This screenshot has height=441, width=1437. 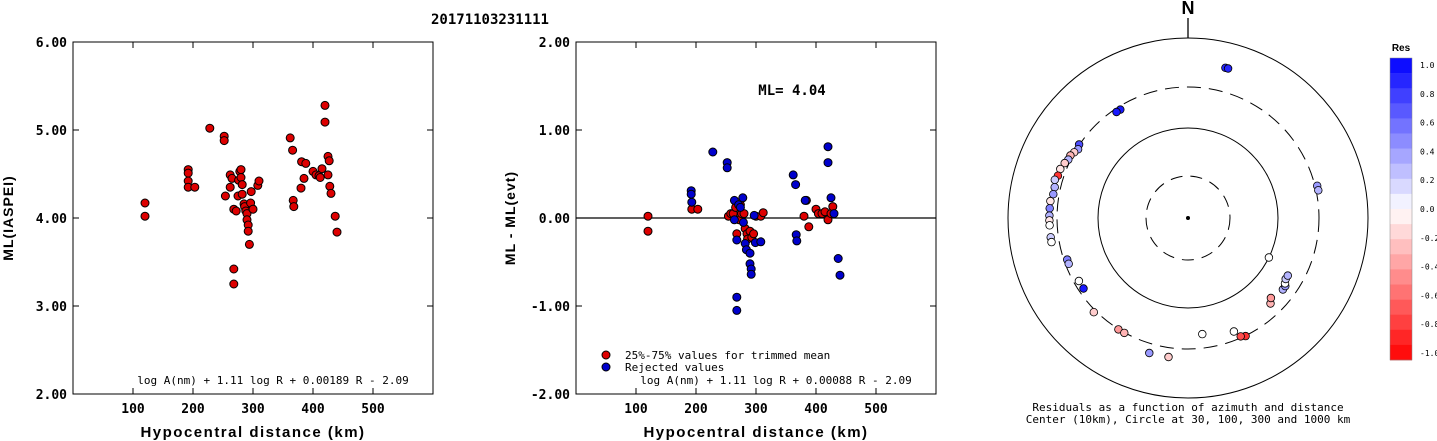 What do you see at coordinates (554, 131) in the screenshot?
I see `plot2-ytick-label: 1.00` at bounding box center [554, 131].